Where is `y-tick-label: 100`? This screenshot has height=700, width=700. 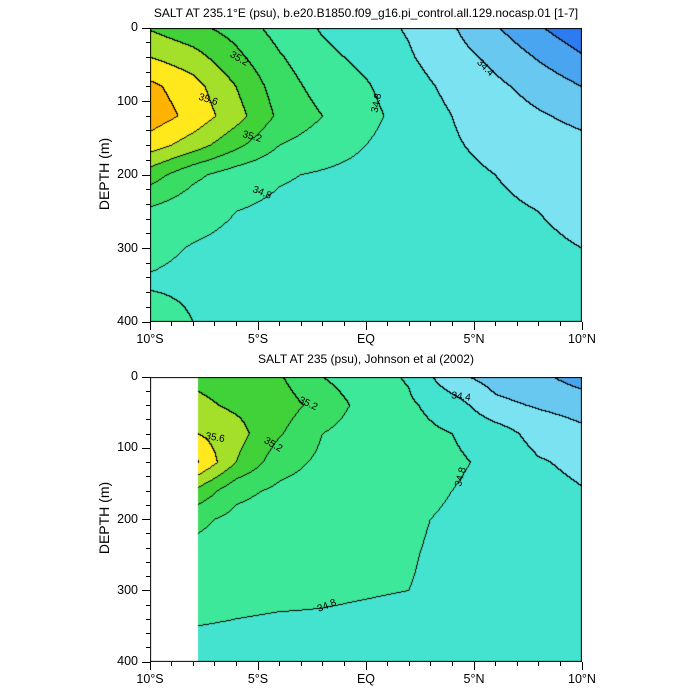
y-tick-label: 100 is located at coordinates (127, 447).